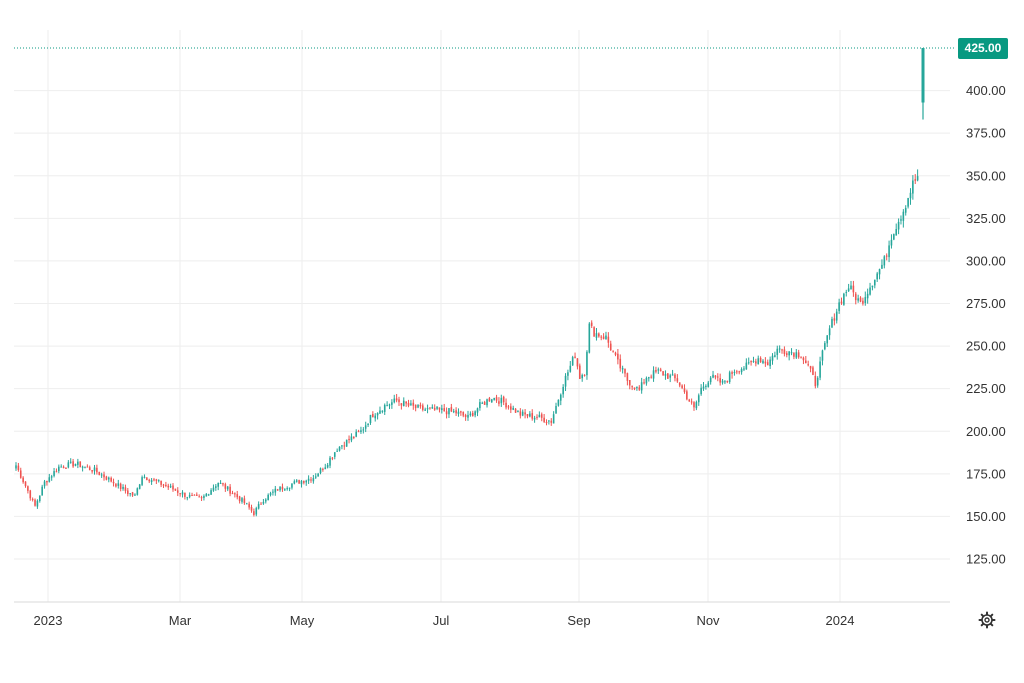 The height and width of the screenshot is (683, 1024). I want to click on x-tick-label: Jul, so click(441, 620).